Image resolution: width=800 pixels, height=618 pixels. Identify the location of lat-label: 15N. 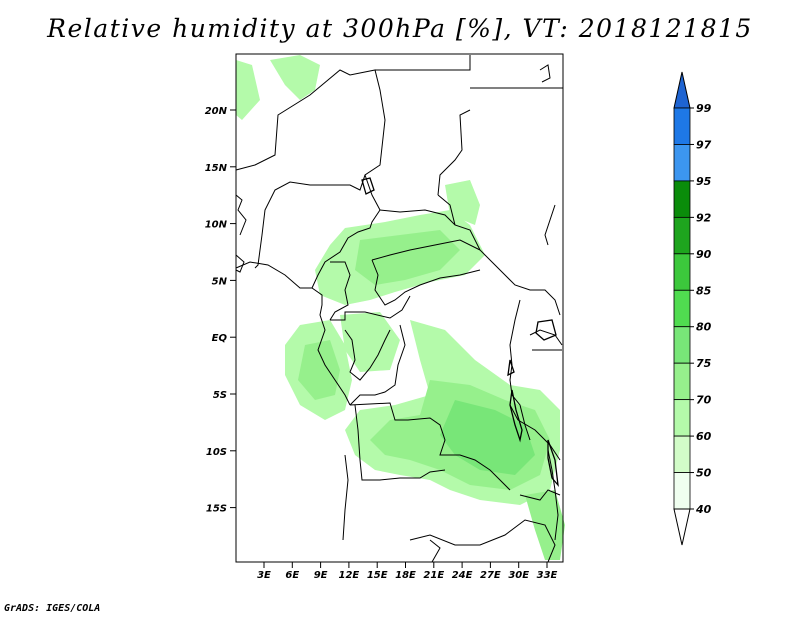
(216, 168).